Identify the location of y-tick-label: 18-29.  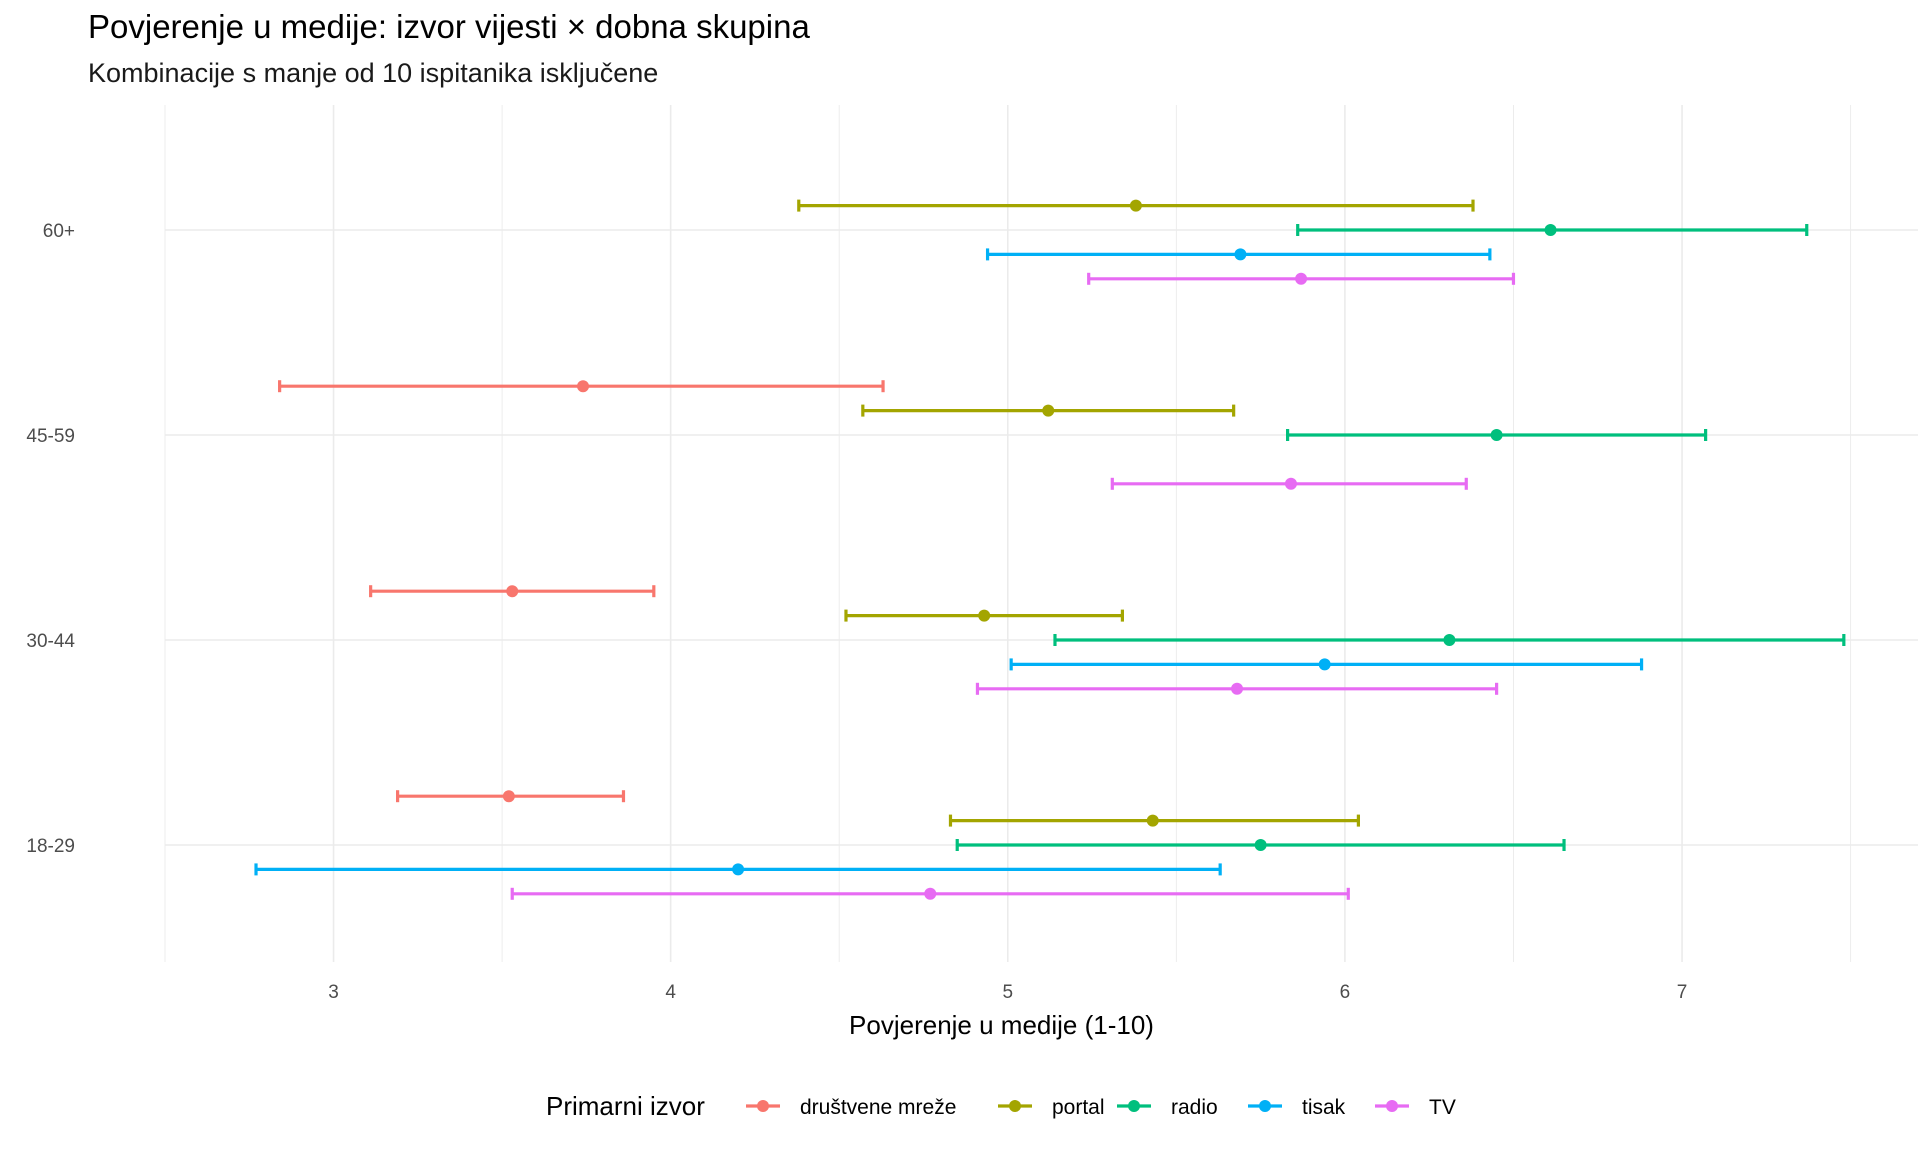
(50, 846).